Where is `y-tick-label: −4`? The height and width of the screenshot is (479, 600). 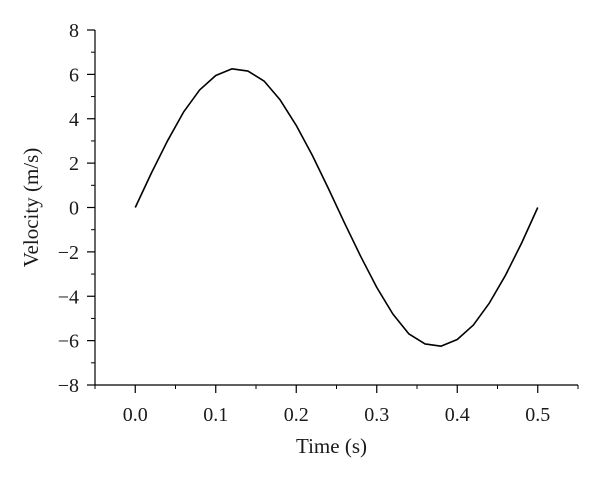 y-tick-label: −4 is located at coordinates (68, 297).